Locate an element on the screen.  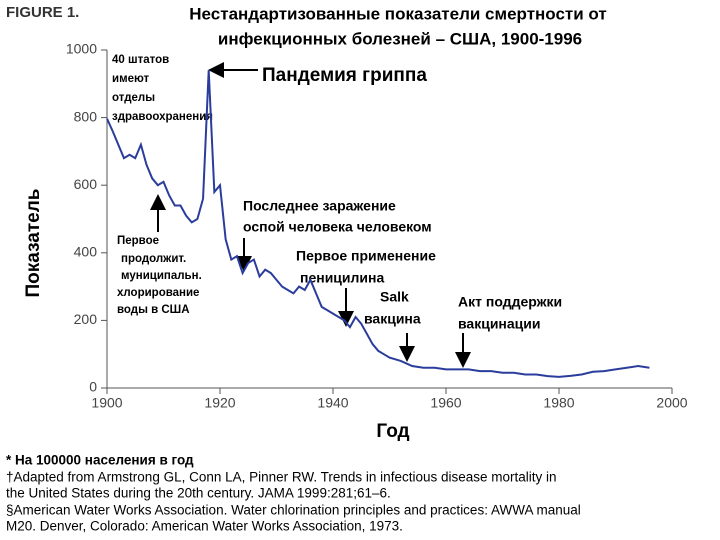
y-tick-label: 800 is located at coordinates (86, 116).